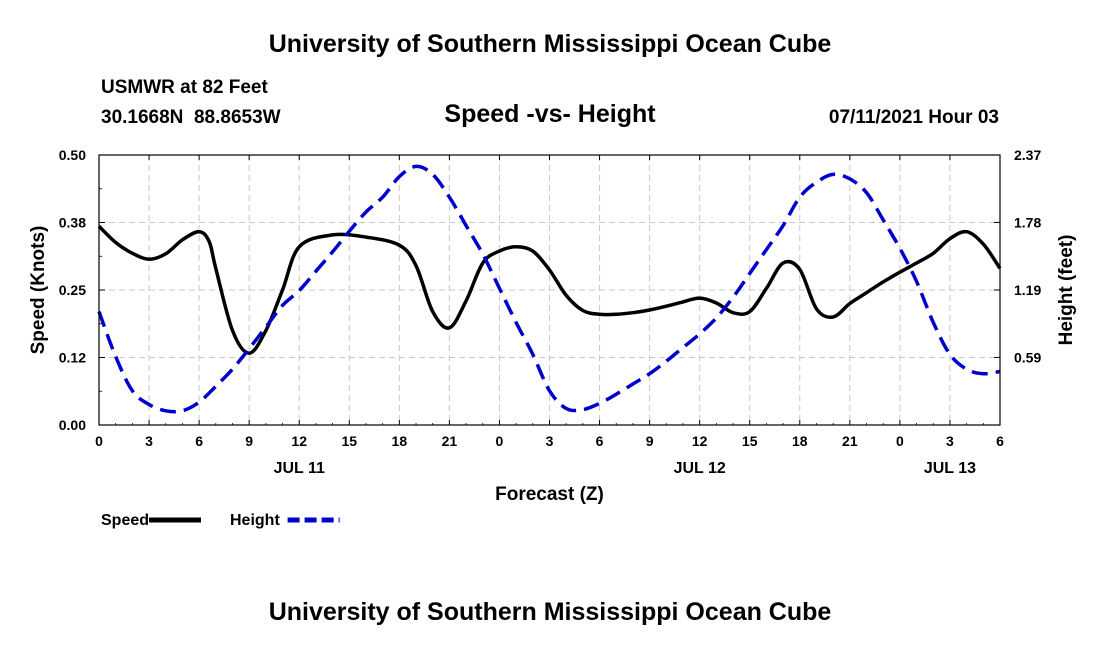  Describe the element at coordinates (72, 290) in the screenshot. I see `y-tick-label: 0.25` at that location.